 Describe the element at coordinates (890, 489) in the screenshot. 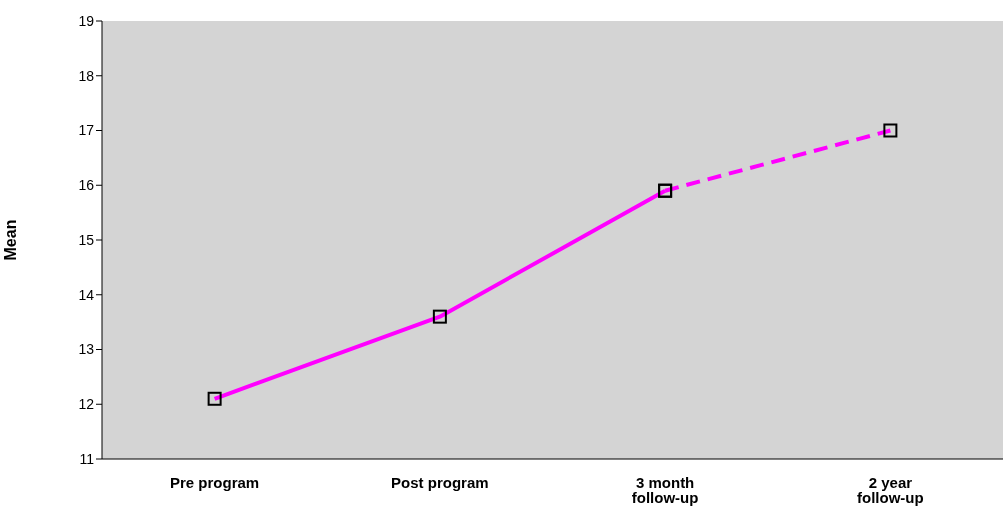

I see `x-tick-label: 2 year follow-up` at that location.